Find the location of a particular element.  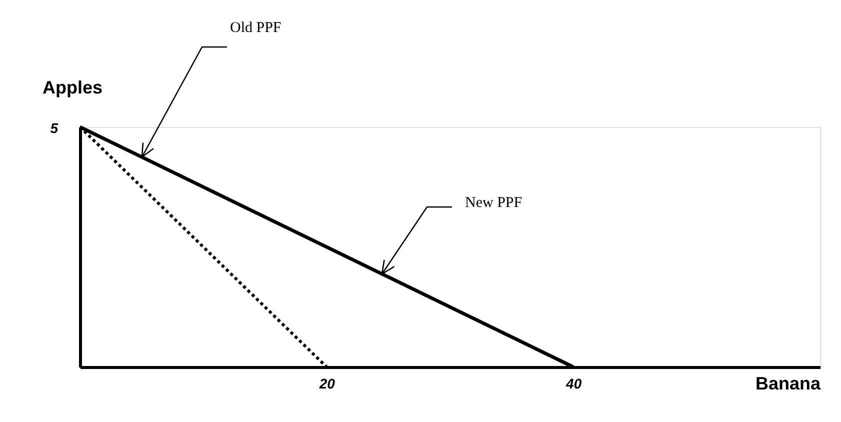

text: 5 is located at coordinates (54, 128).